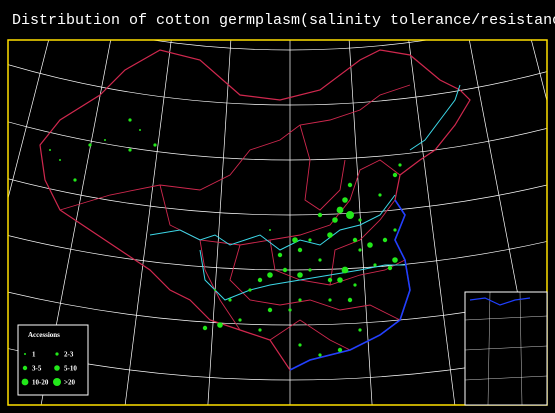  What do you see at coordinates (69, 355) in the screenshot?
I see `legend-label: 2-3` at bounding box center [69, 355].